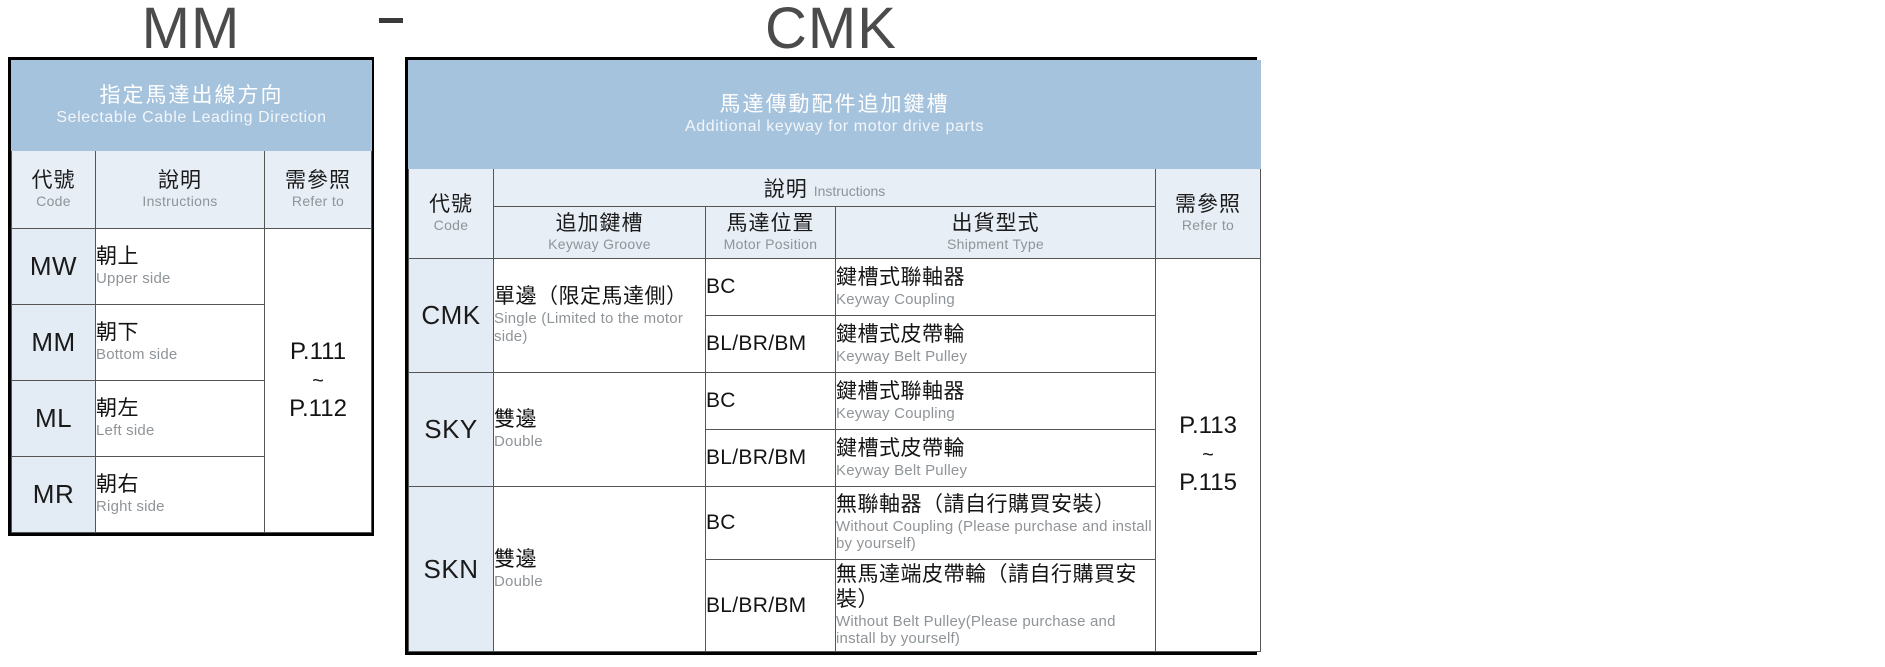 Image resolution: width=1885 pixels, height=667 pixels. What do you see at coordinates (53, 342) in the screenshot?
I see `left-row-code-mm: MM` at bounding box center [53, 342].